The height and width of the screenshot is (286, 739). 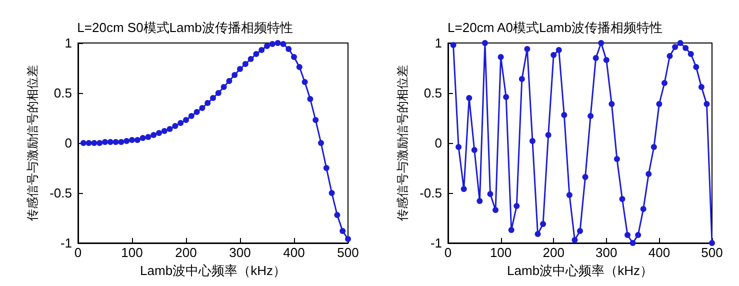 What do you see at coordinates (555, 27) in the screenshot?
I see `chart-title: L=20cm A0模式Lamb波传播相频特性` at bounding box center [555, 27].